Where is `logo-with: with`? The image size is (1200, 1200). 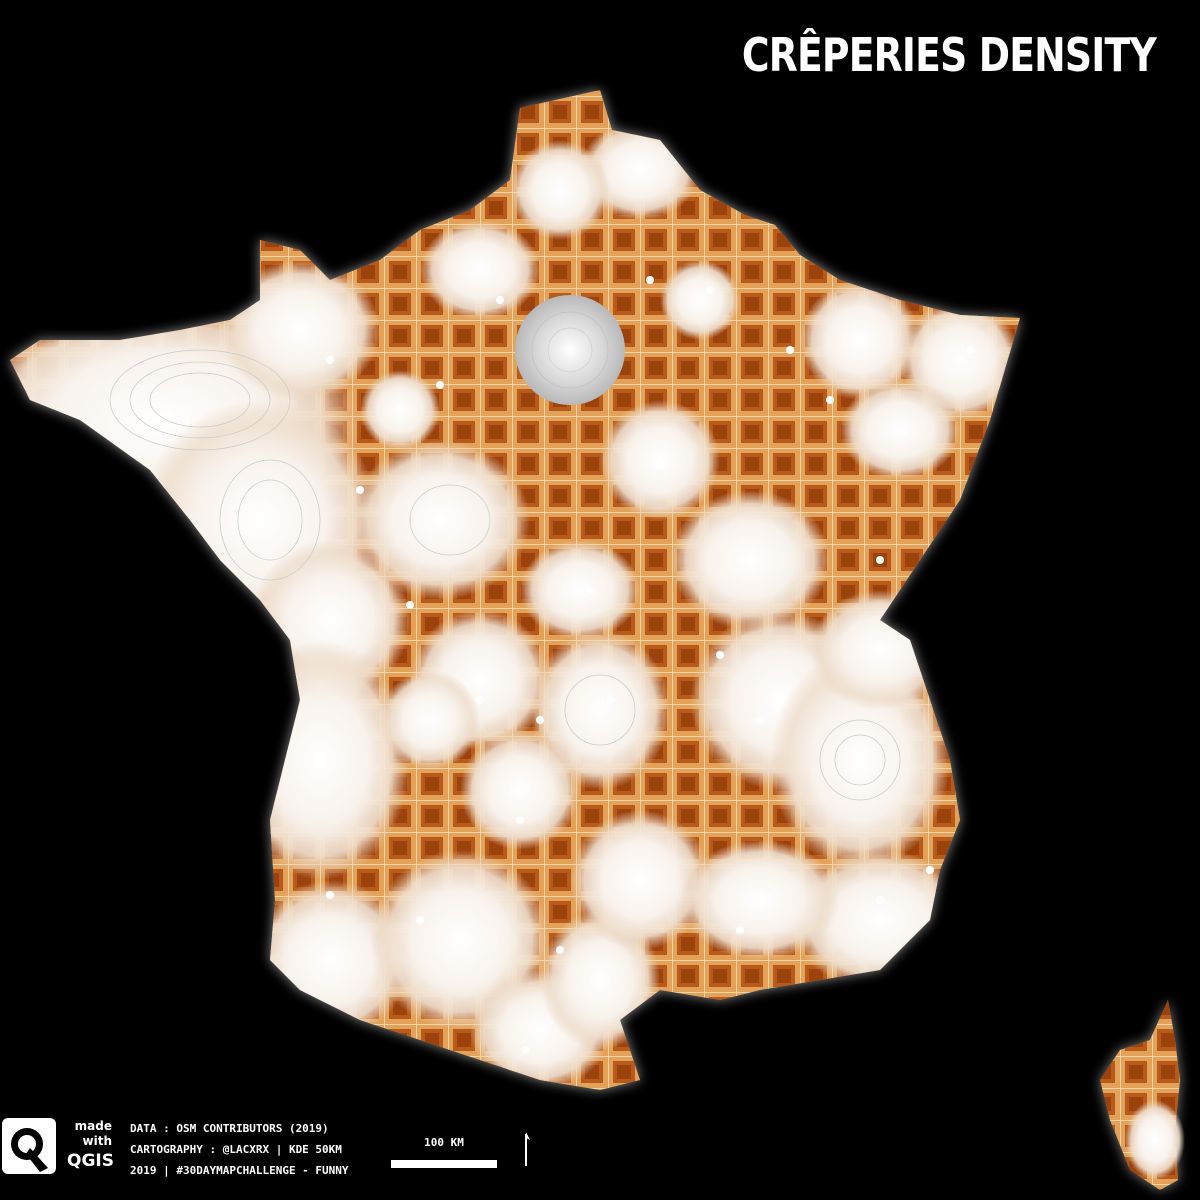
logo-with: with is located at coordinates (97, 1141).